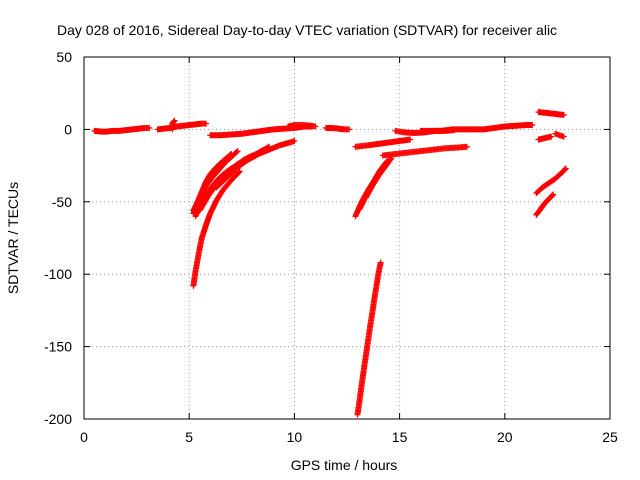 This screenshot has width=640, height=480. Describe the element at coordinates (344, 465) in the screenshot. I see `x-axis-label: GPS time / hours` at that location.